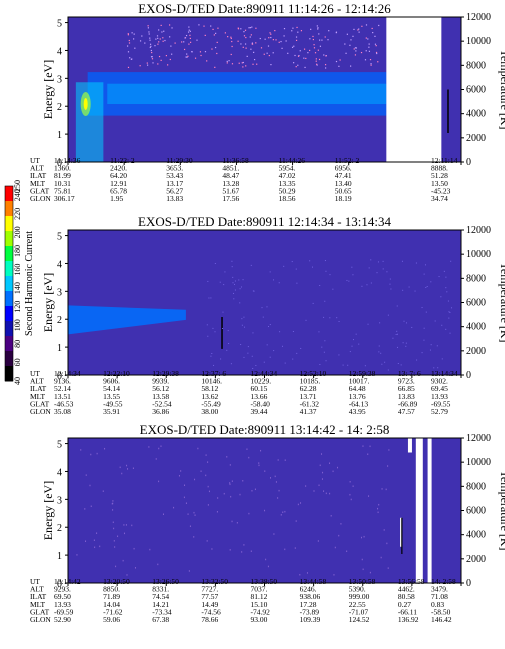 The image size is (505, 649). I want to click on row-value: -74.56, so click(211, 611).